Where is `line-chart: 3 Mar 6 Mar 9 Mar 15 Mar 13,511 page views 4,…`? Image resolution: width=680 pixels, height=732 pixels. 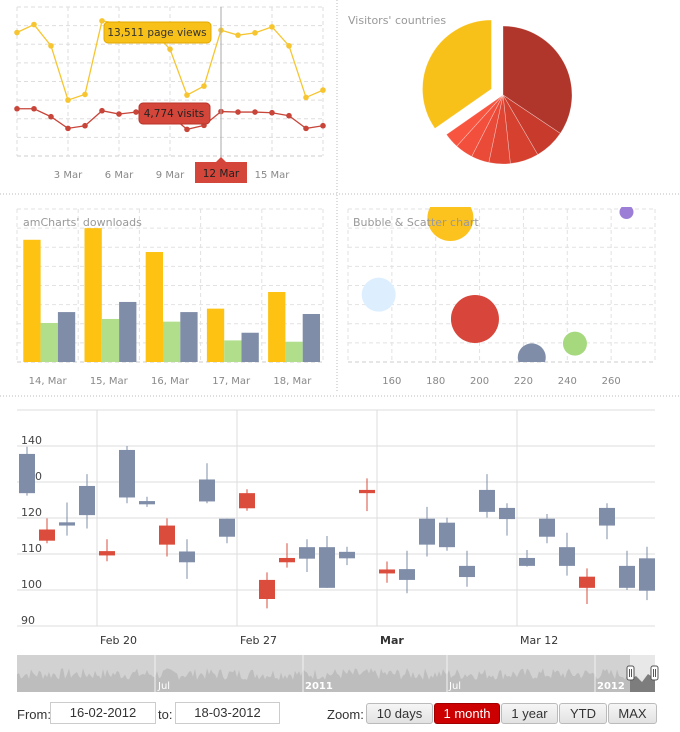
line-chart: 3 Mar 6 Mar 9 Mar 15 Mar 13,511 page views 4,… is located at coordinates (170, 94).